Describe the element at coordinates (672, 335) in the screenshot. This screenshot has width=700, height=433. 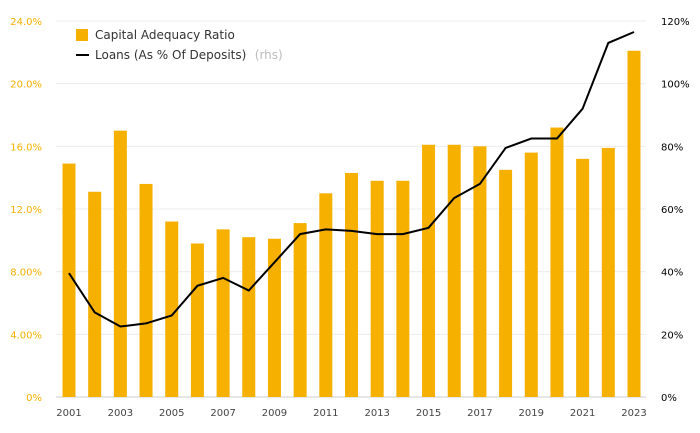
I see `y-right-tick-label: 20%` at that location.